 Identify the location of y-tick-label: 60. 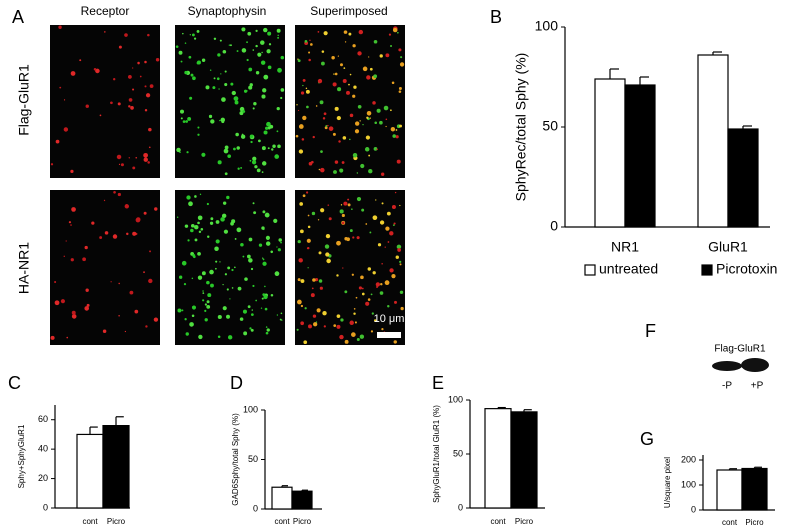
(43, 419).